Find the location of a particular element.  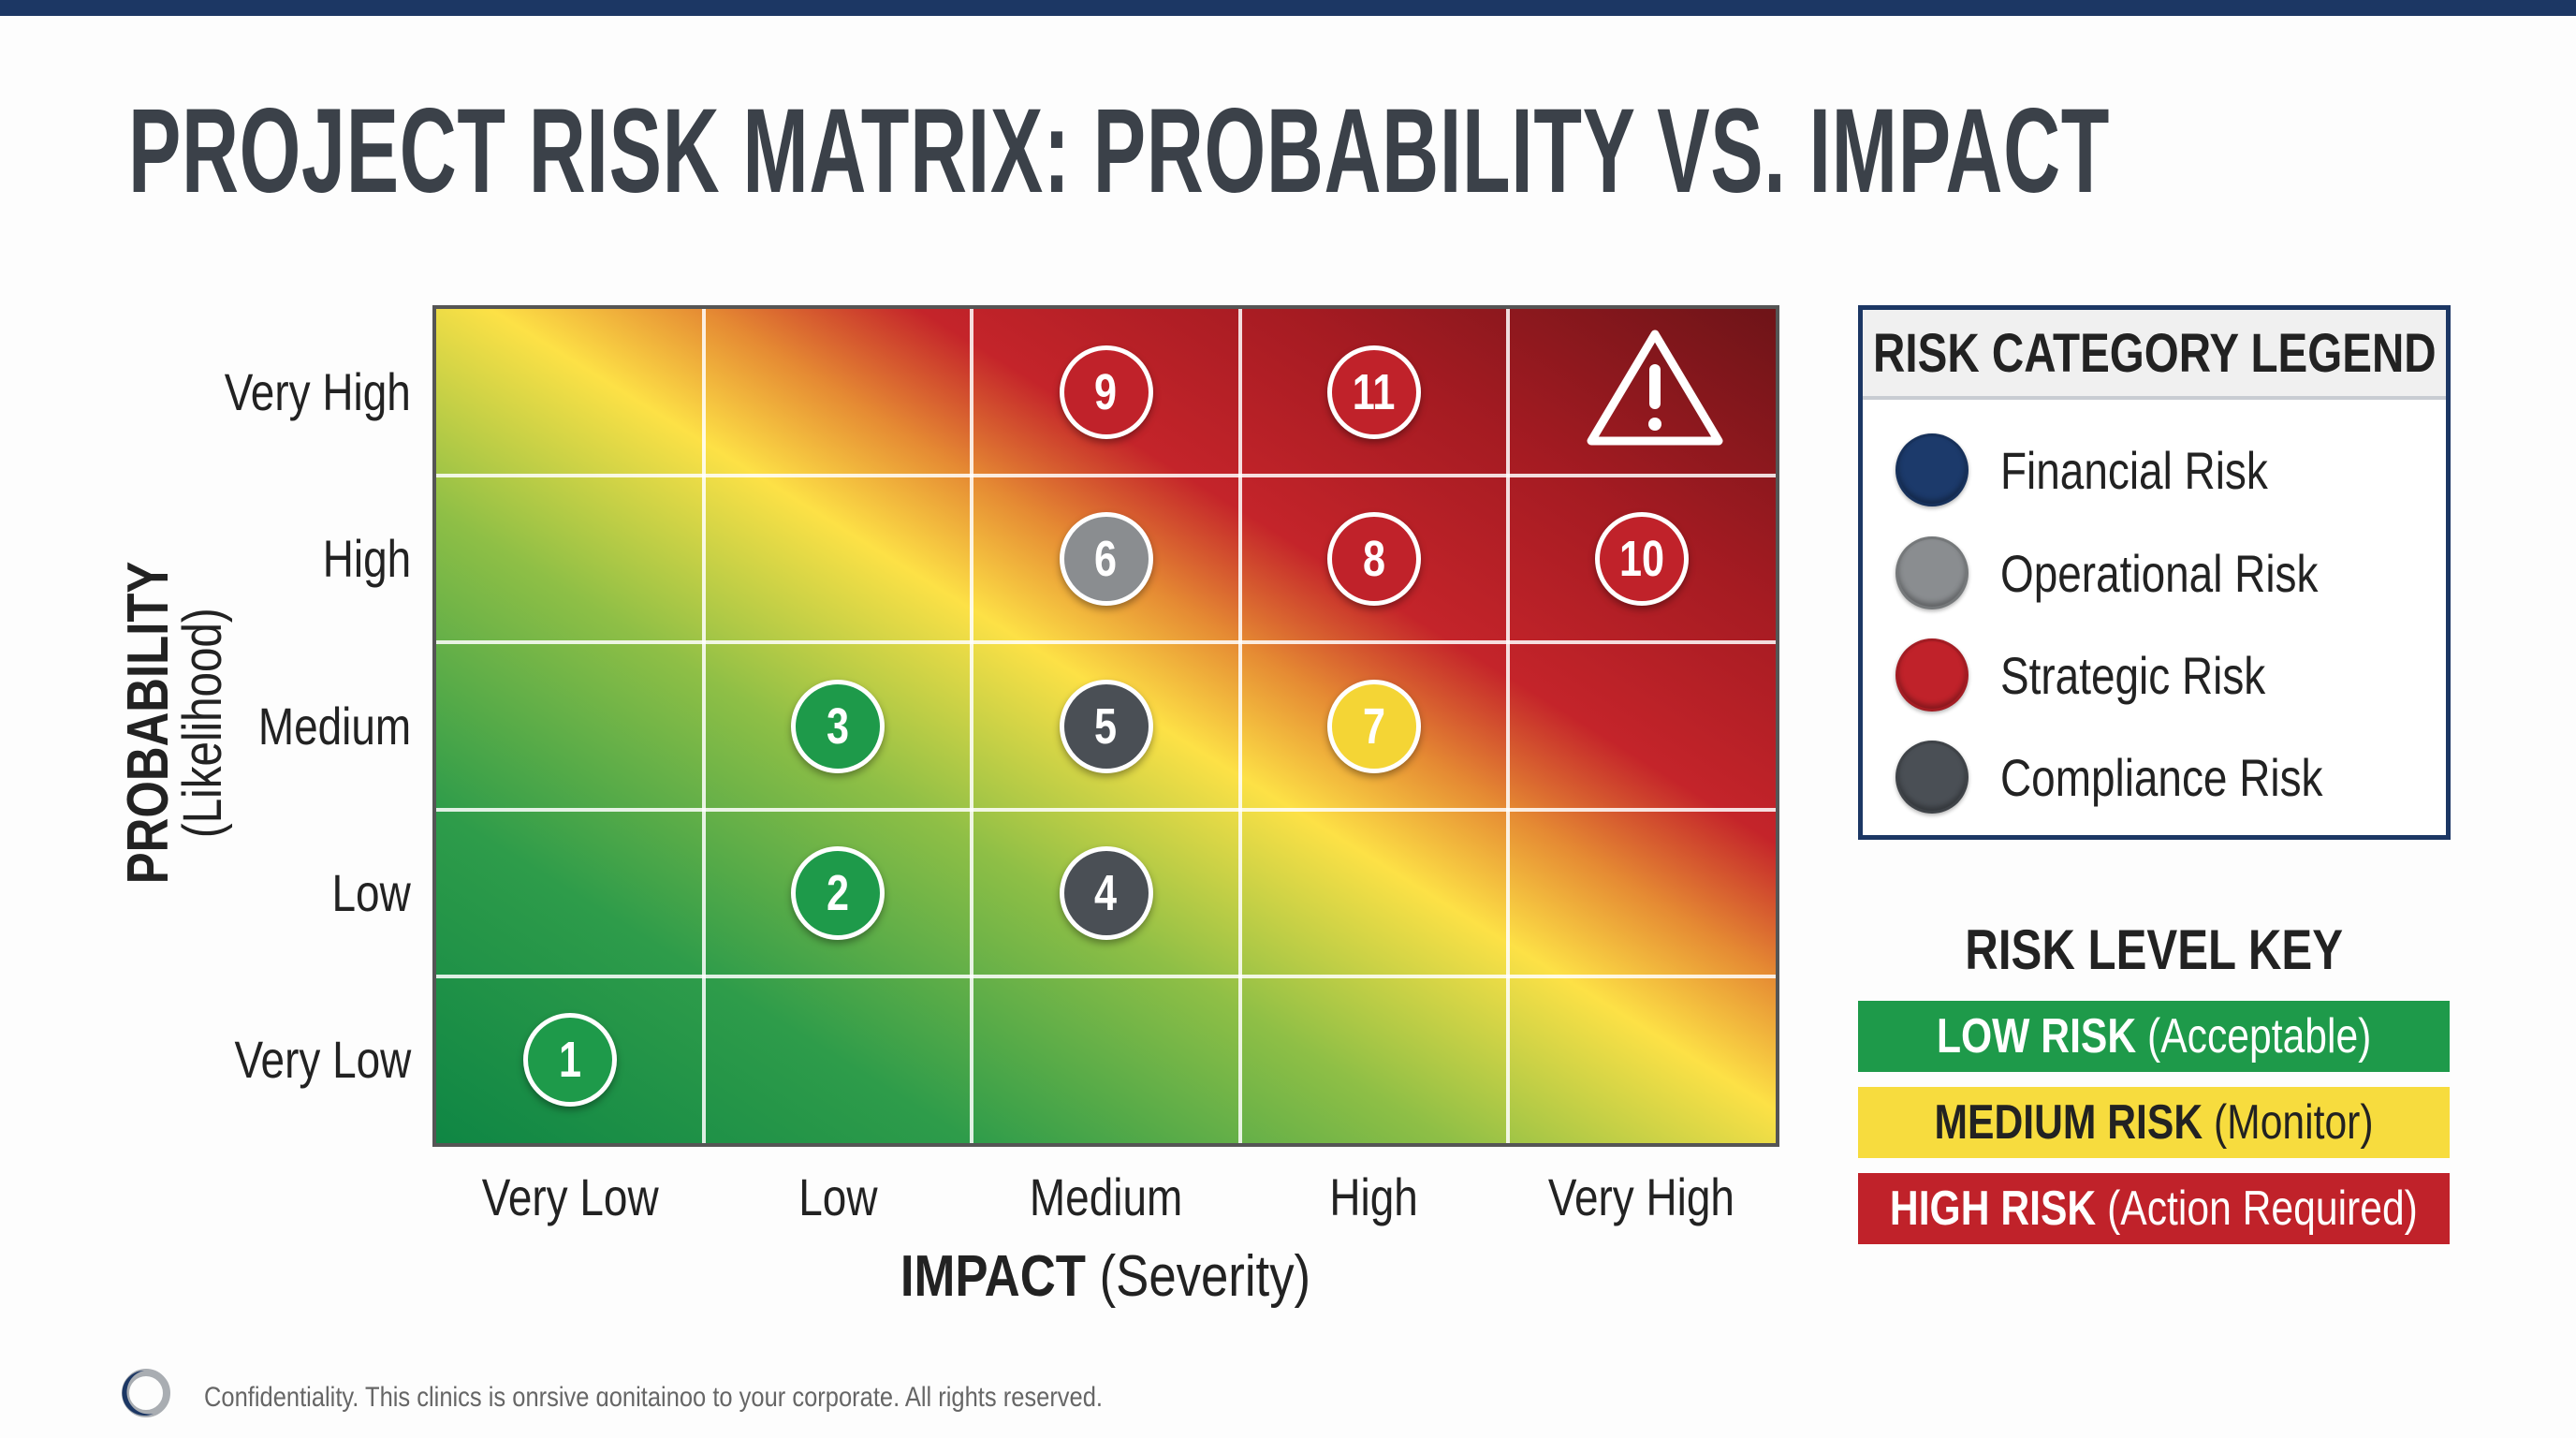

legend-item: Financial Risk is located at coordinates (2111, 470).